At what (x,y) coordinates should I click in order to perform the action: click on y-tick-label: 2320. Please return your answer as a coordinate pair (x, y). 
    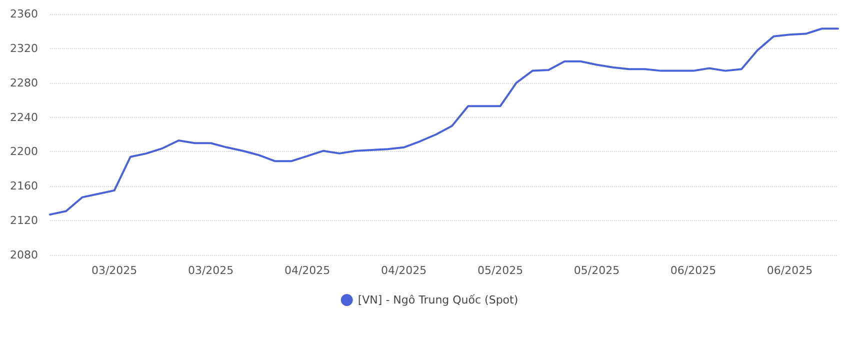
    Looking at the image, I should click on (24, 48).